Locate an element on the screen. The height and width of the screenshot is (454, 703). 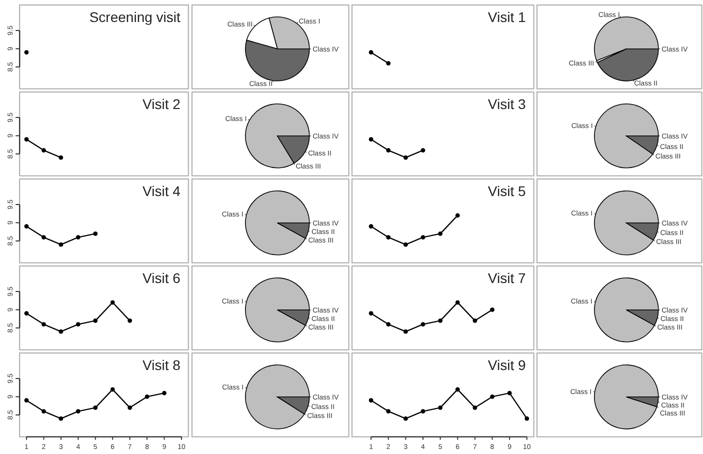
chart-title: Visit 8 is located at coordinates (161, 364).